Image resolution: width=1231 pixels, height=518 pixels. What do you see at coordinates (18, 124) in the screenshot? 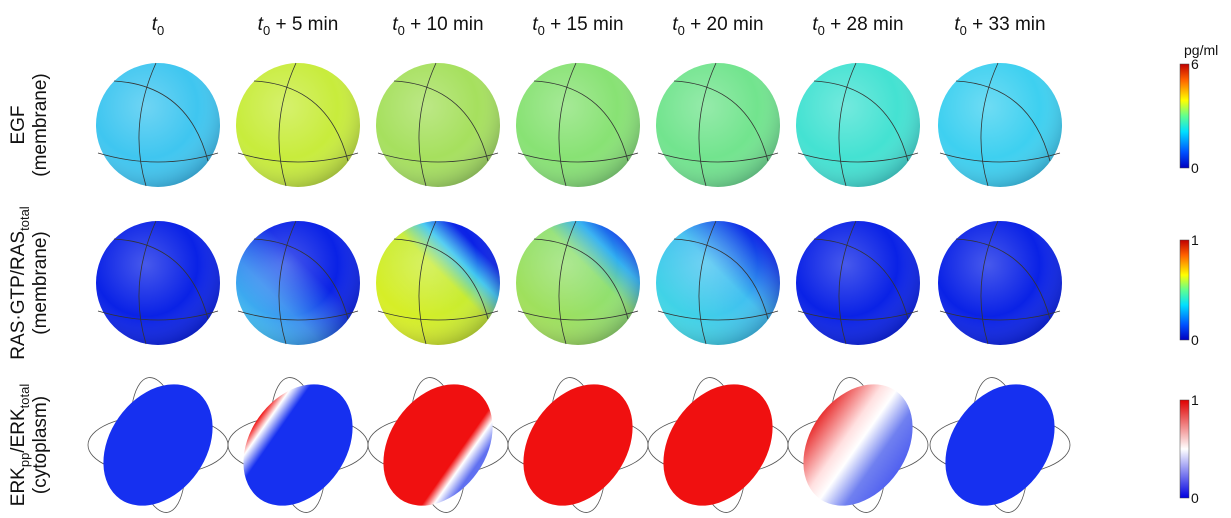
I see `row-label: EGF` at bounding box center [18, 124].